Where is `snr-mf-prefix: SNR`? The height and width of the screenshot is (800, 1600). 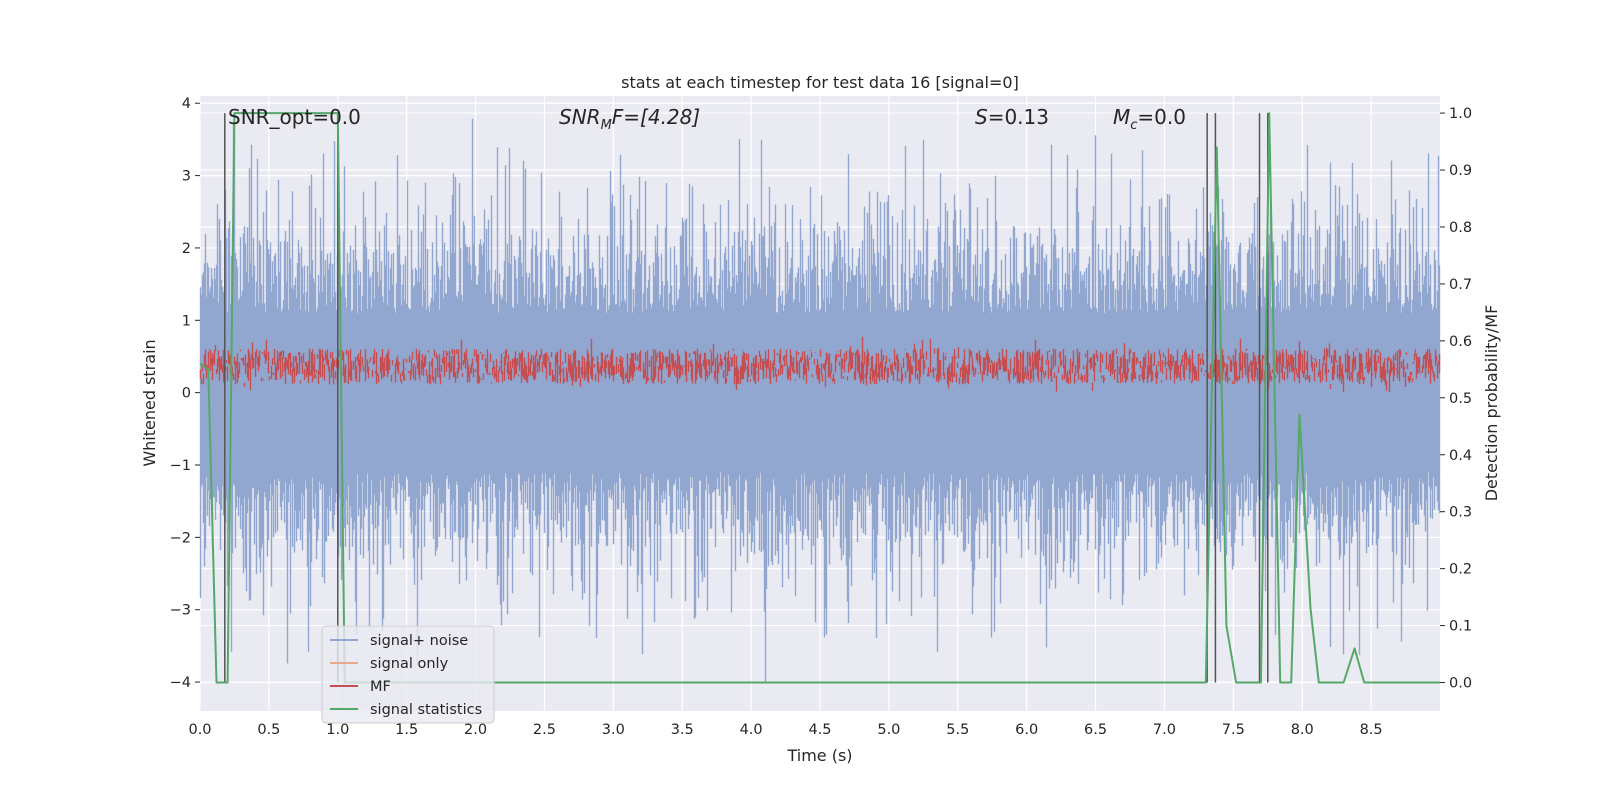
snr-mf-prefix: SNR is located at coordinates (580, 117).